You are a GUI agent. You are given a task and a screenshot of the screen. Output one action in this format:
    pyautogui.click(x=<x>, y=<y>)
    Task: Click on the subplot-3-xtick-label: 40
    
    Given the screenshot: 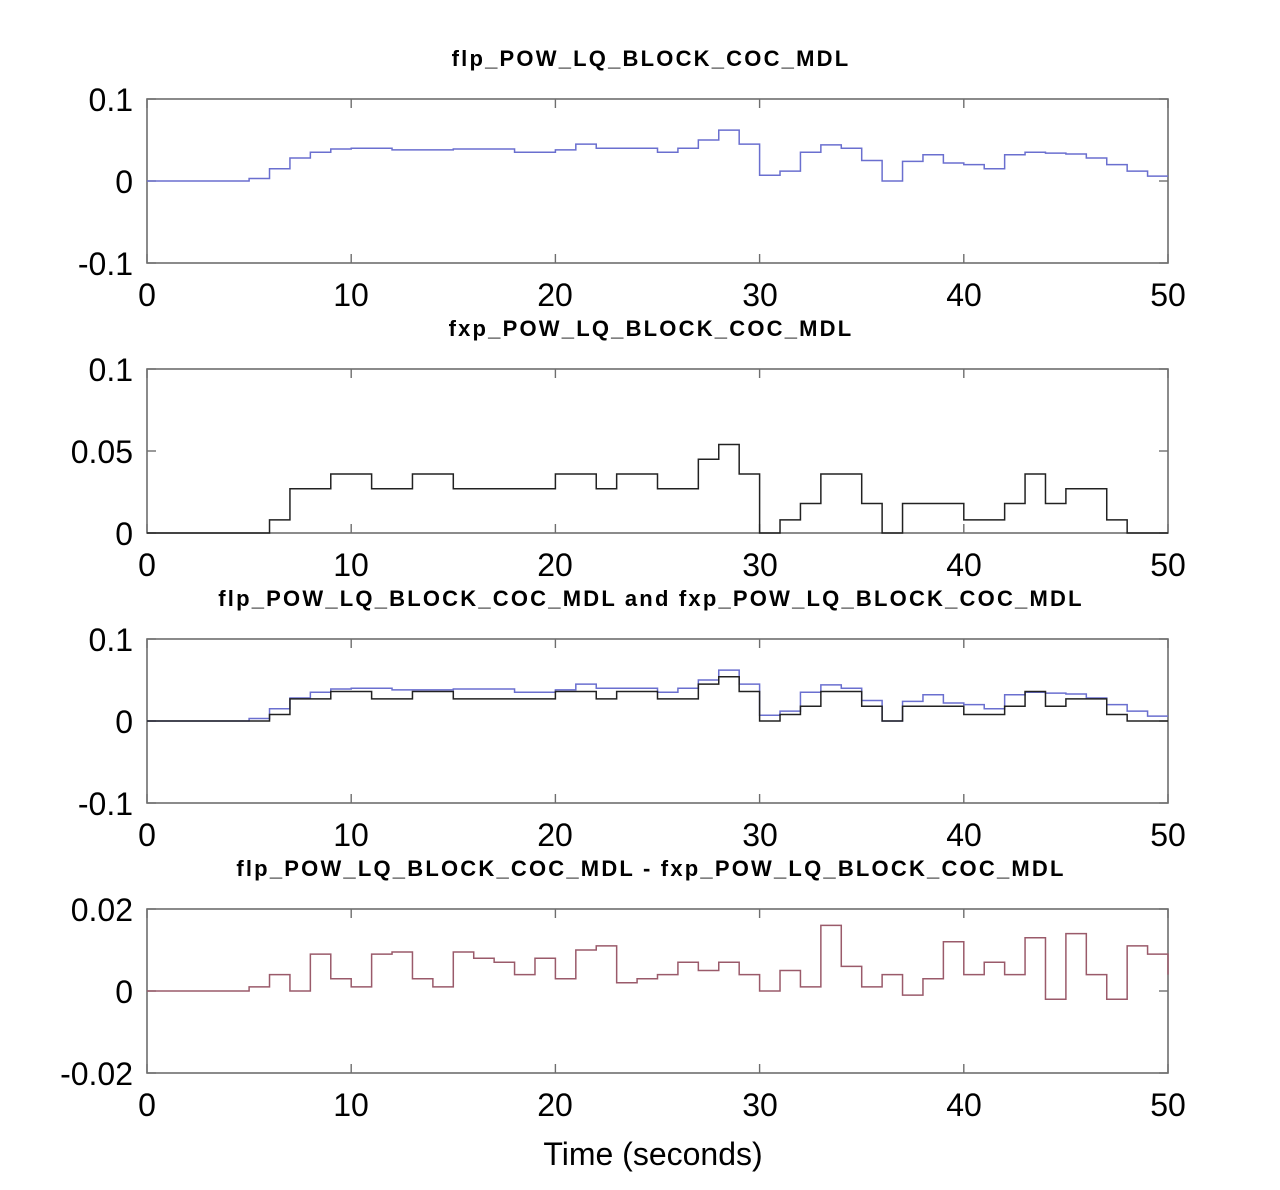 What is the action you would take?
    pyautogui.click(x=964, y=835)
    